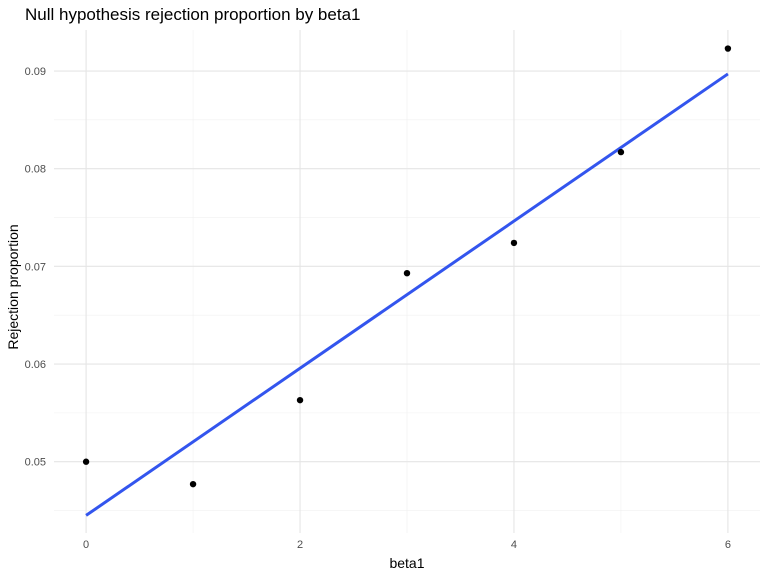  I want to click on x-tick-label: 0, so click(86, 545).